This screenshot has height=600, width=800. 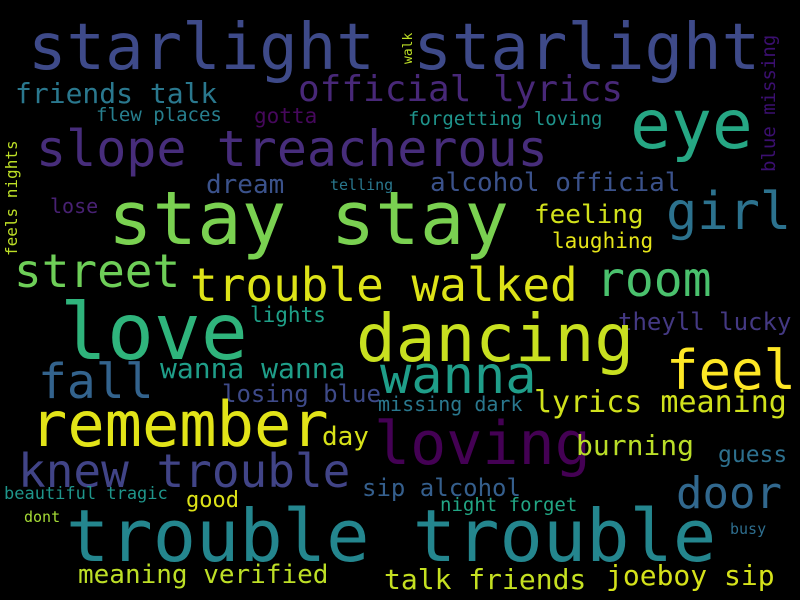 I want to click on word-slope-treacherous: slope treacherous, so click(x=292, y=149).